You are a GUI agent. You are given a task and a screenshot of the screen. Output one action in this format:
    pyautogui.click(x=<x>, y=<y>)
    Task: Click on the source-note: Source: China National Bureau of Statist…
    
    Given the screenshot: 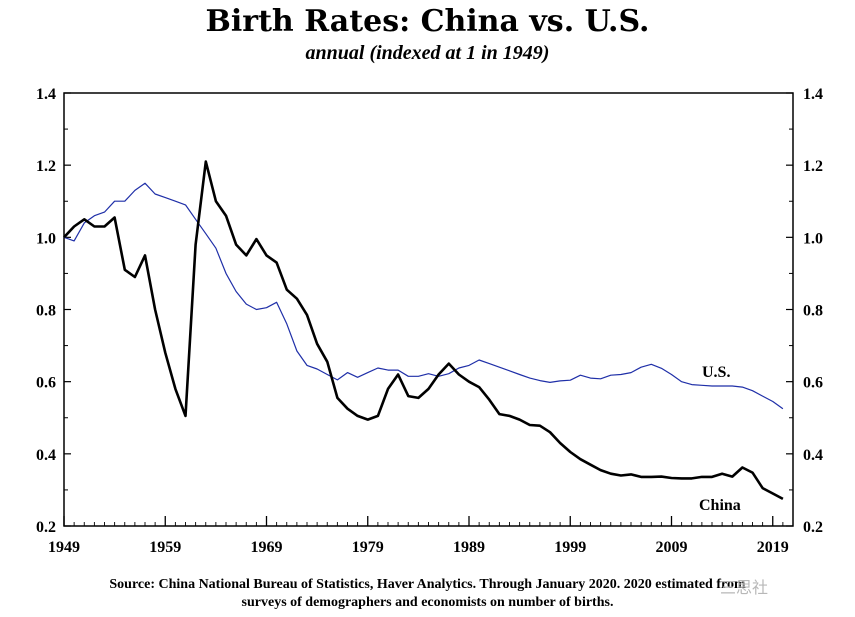 What is the action you would take?
    pyautogui.click(x=427, y=594)
    